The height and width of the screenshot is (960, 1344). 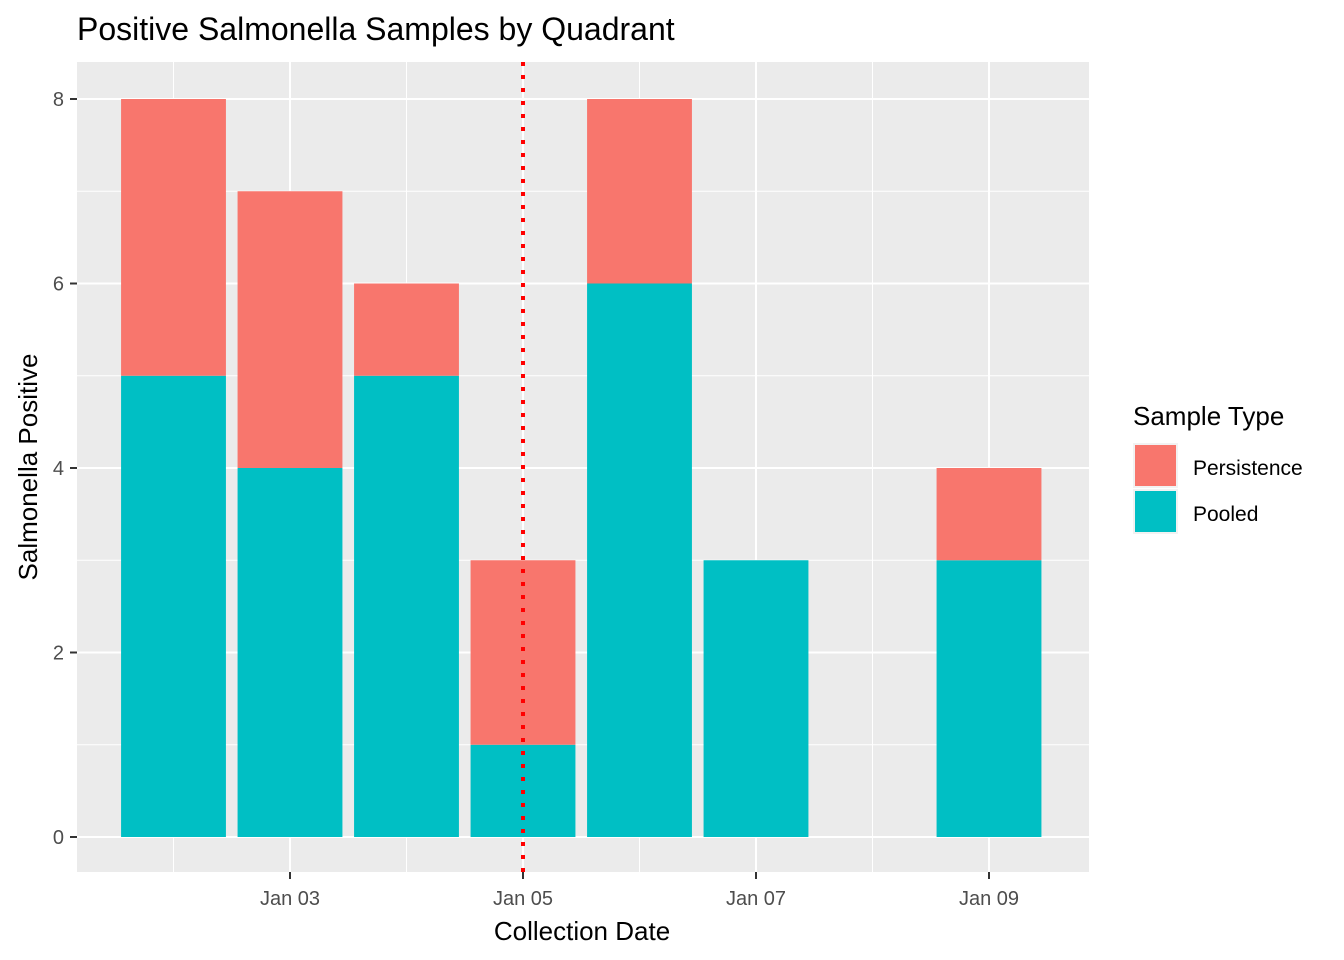 I want to click on x-tick-label: Jan 05, so click(x=523, y=899).